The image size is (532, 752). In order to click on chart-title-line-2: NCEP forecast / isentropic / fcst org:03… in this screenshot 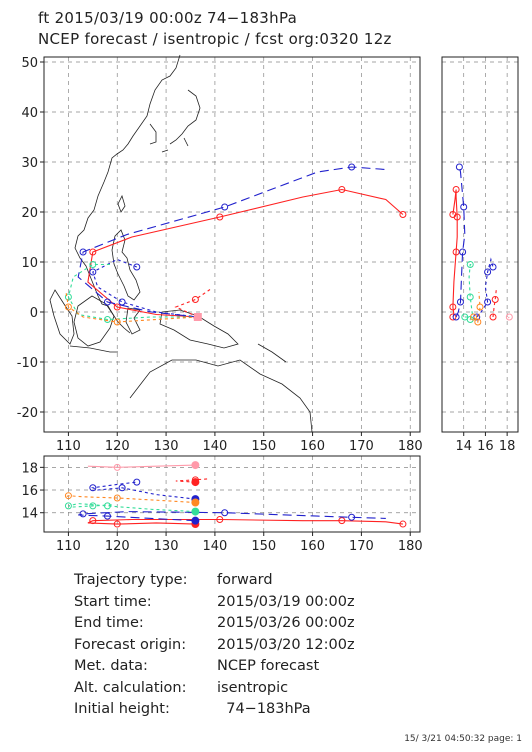, I will do `click(215, 39)`.